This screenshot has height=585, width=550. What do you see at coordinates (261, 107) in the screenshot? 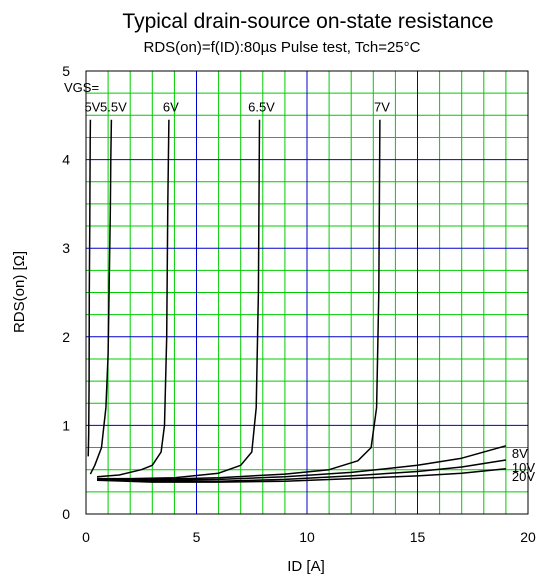
I see `series-label: 6.5V` at bounding box center [261, 107].